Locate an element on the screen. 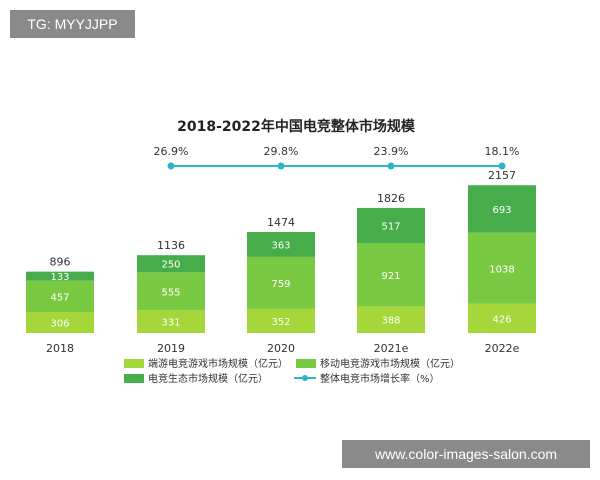 The width and height of the screenshot is (600, 480). segment-value-label: 426 is located at coordinates (501, 319).